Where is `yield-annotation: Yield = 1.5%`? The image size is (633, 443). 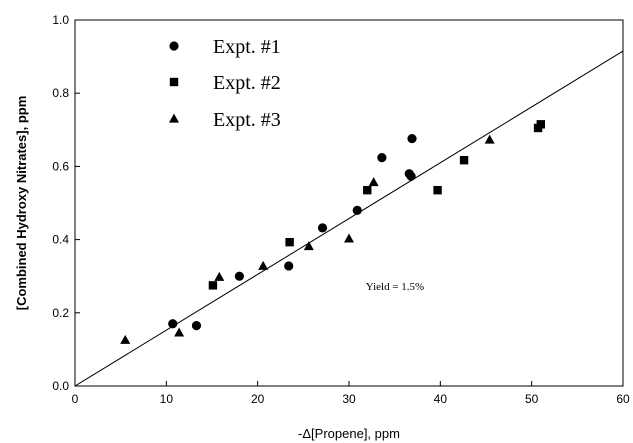 yield-annotation: Yield = 1.5% is located at coordinates (395, 287).